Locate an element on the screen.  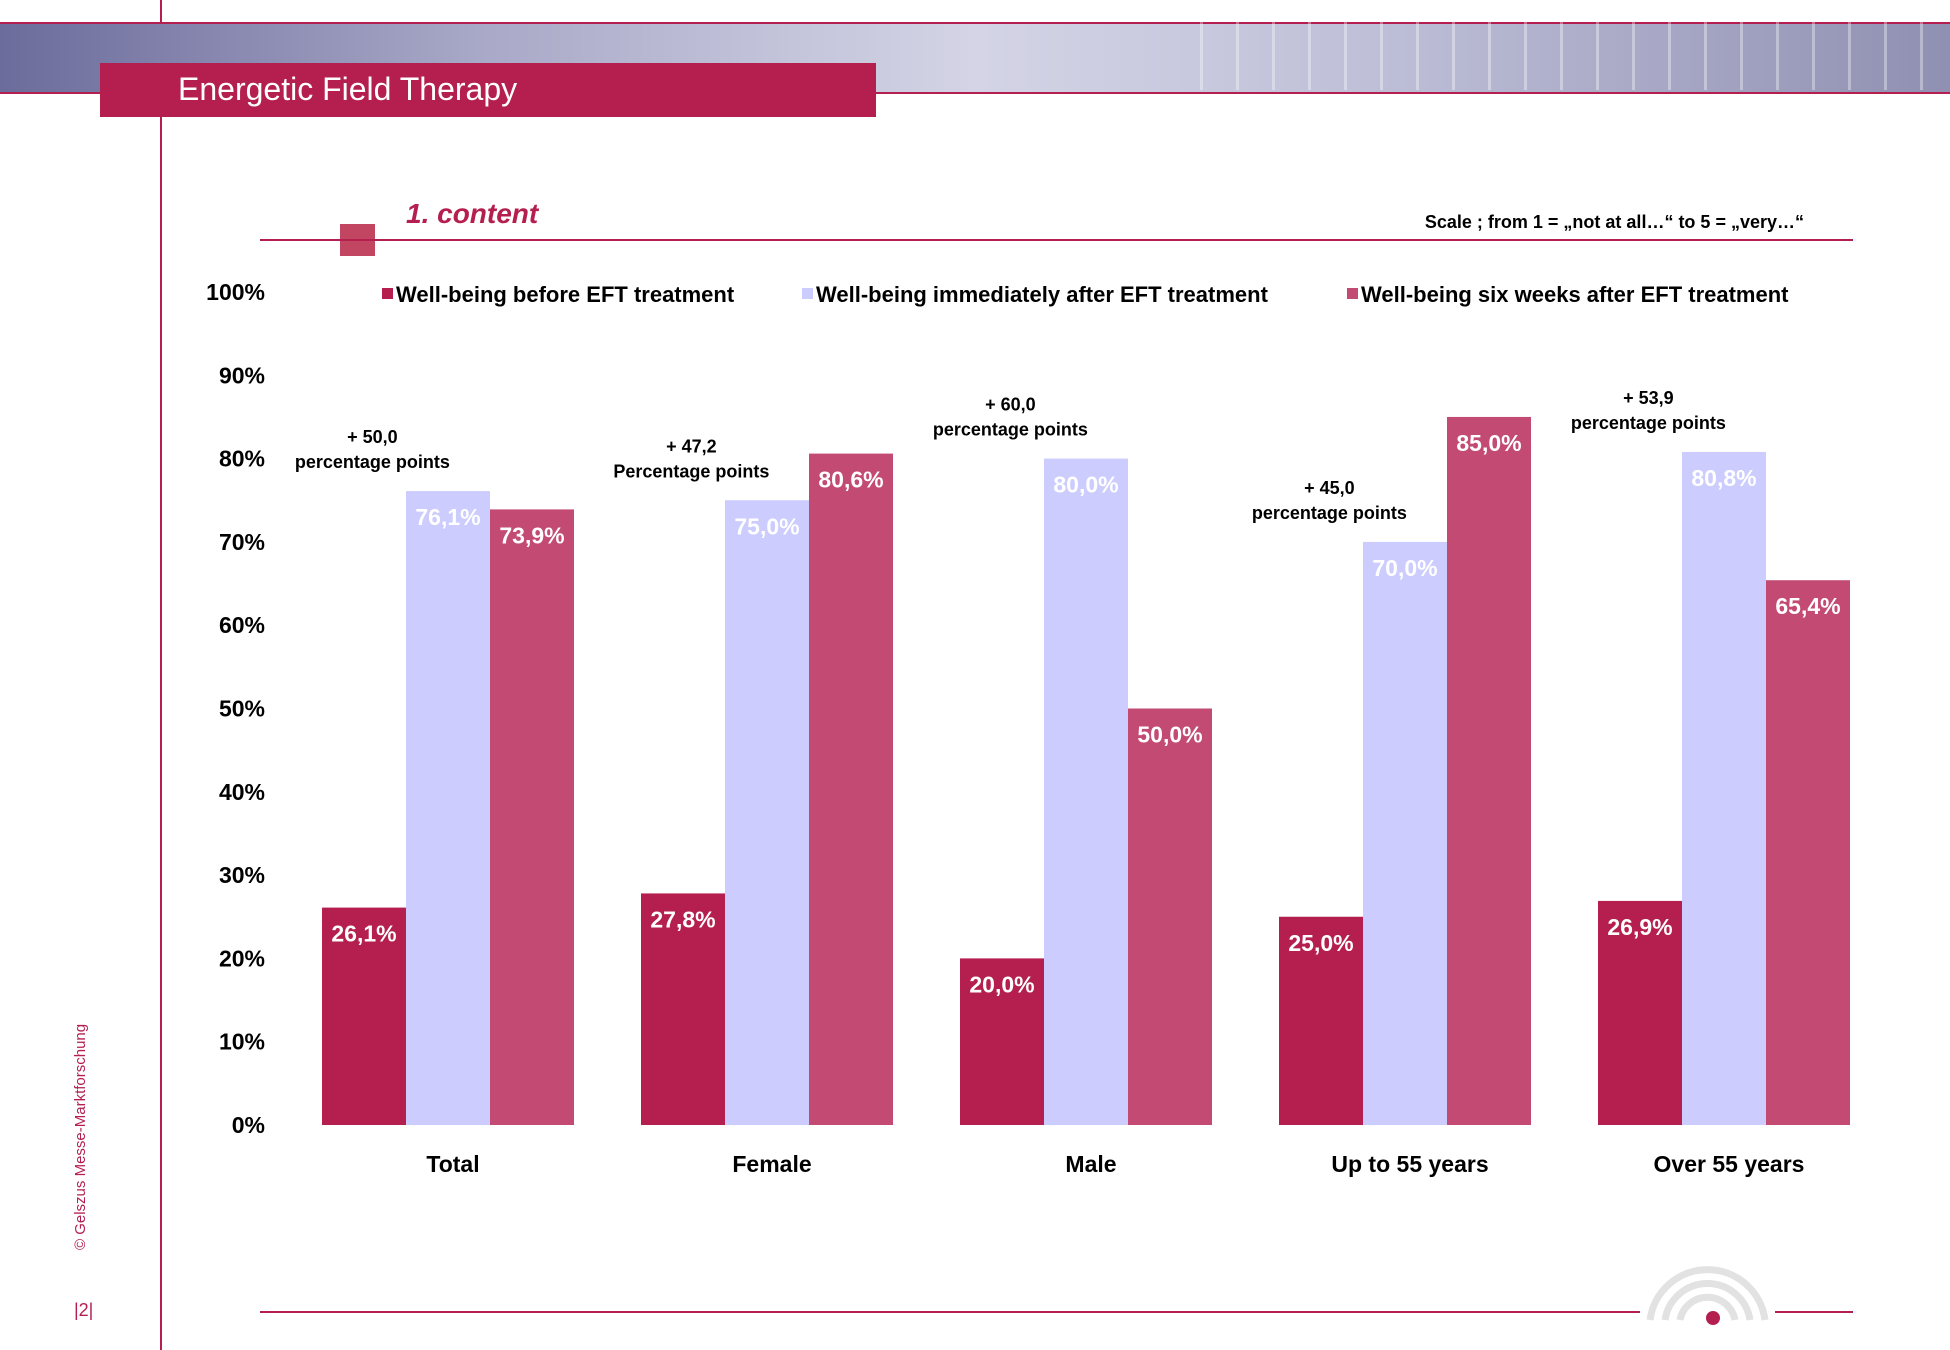
data-label: 80,8% is located at coordinates (1723, 478).